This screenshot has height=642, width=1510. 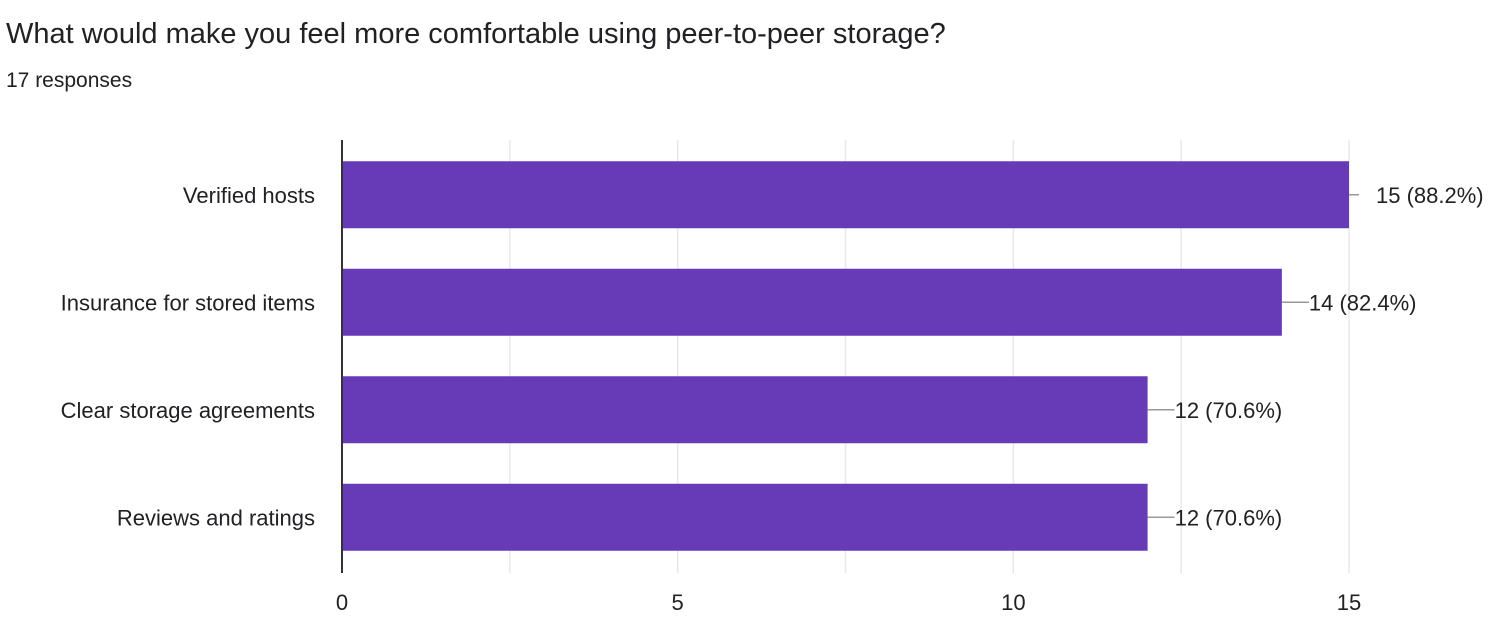 What do you see at coordinates (249, 195) in the screenshot?
I see `category-label: Verified hosts` at bounding box center [249, 195].